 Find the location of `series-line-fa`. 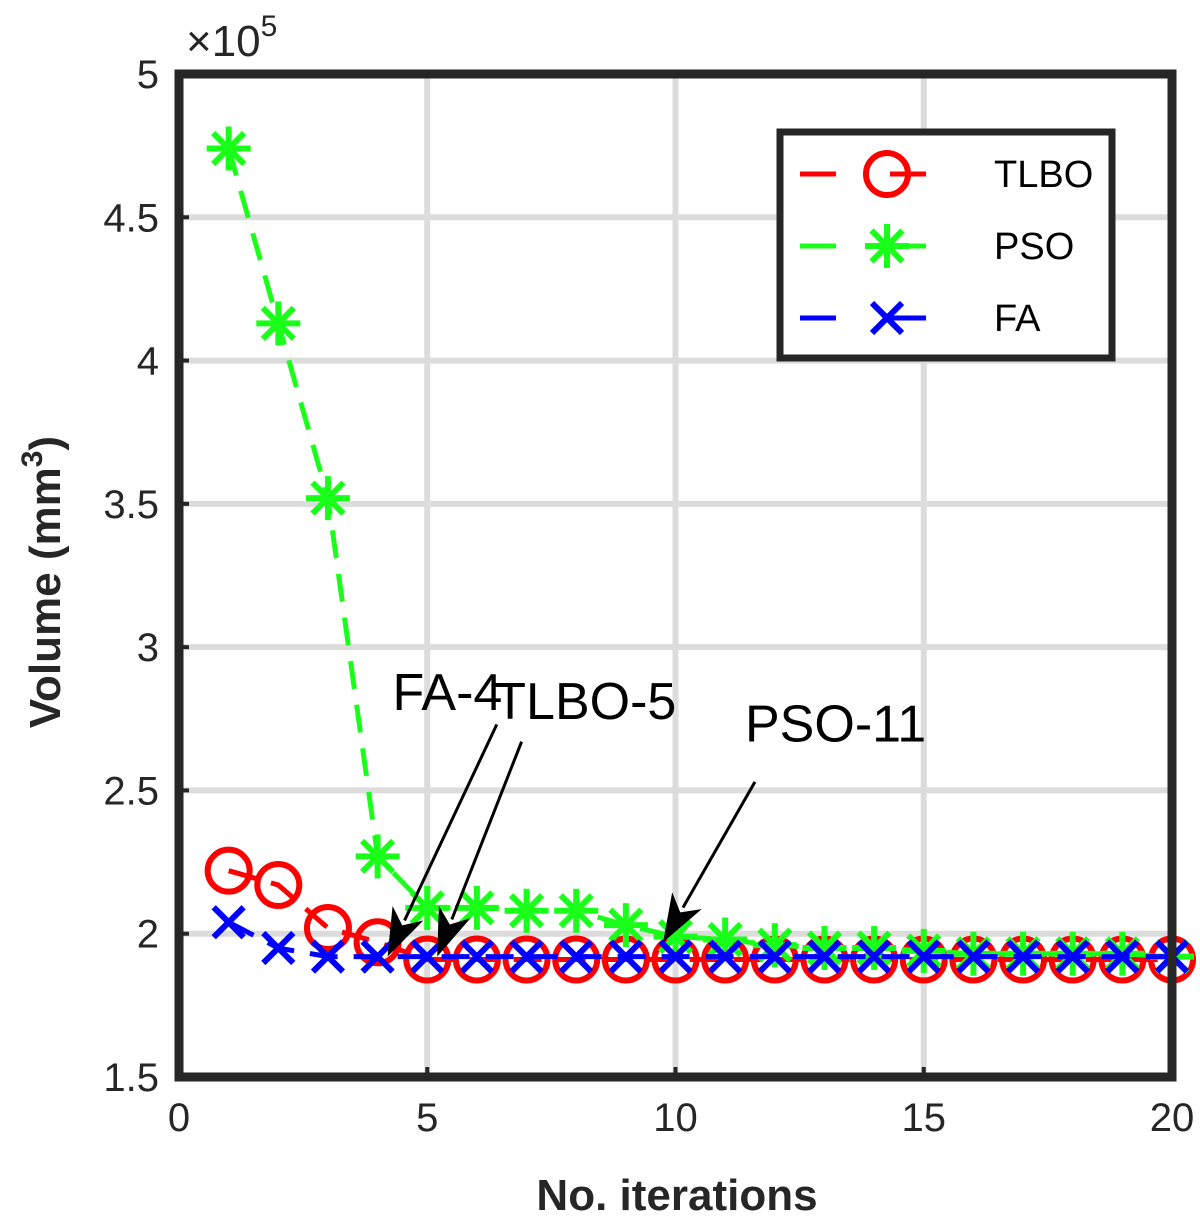

series-line-fa is located at coordinates (699, 940).